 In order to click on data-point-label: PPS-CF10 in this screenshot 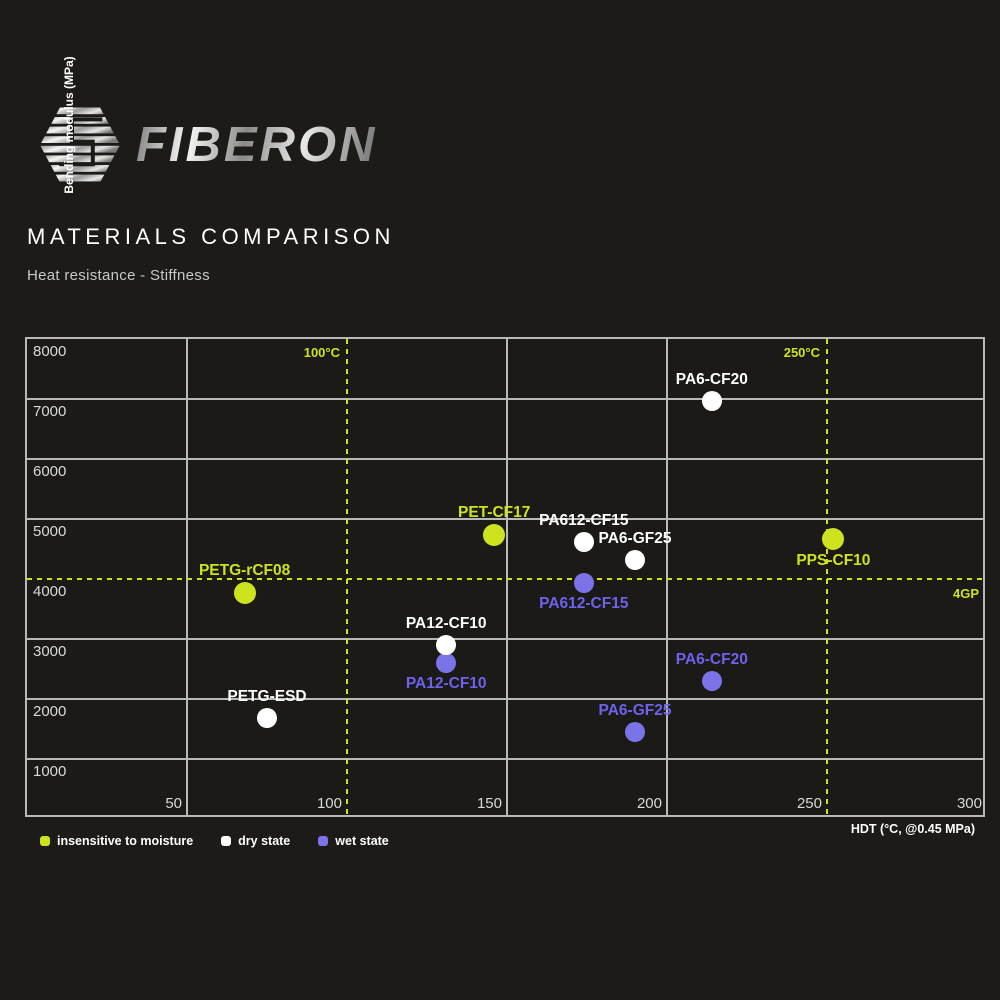, I will do `click(833, 561)`.